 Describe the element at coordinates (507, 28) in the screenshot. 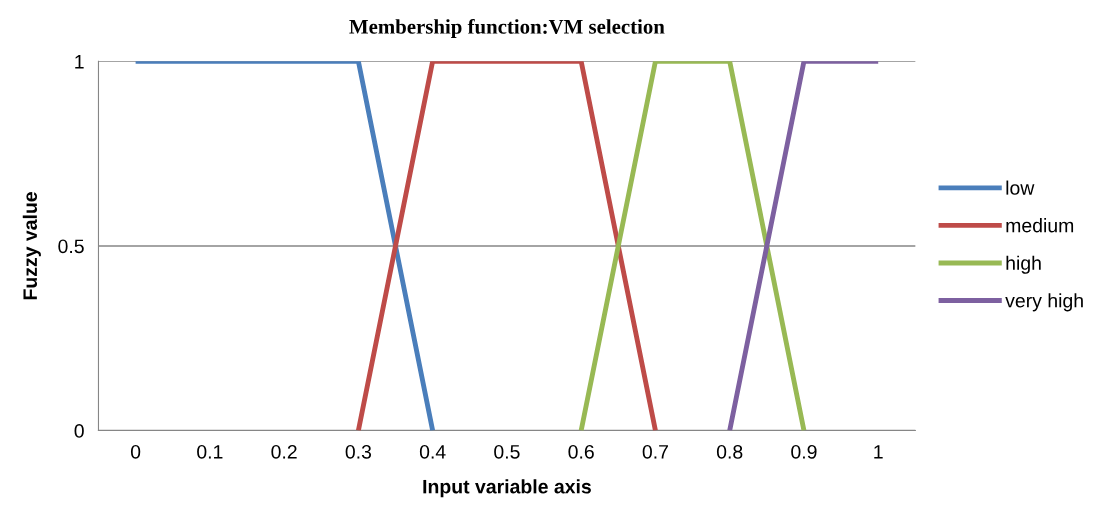

I see `chart-title: Membership function:VM selection` at that location.